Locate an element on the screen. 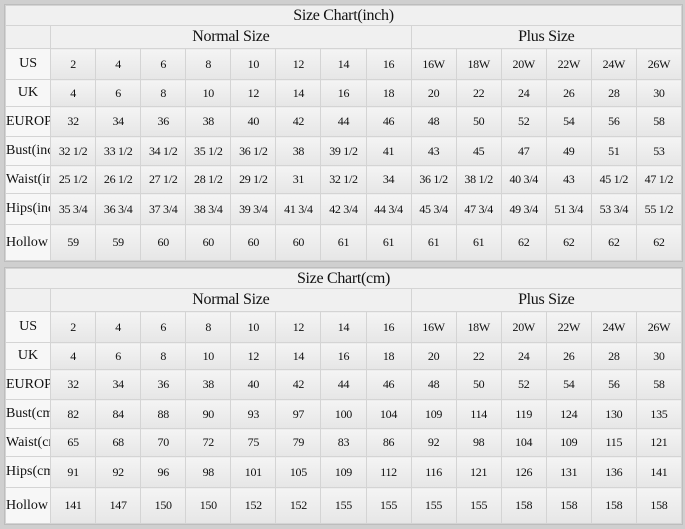 Image resolution: width=685 pixels, height=529 pixels. size-cell: 46 is located at coordinates (388, 384).